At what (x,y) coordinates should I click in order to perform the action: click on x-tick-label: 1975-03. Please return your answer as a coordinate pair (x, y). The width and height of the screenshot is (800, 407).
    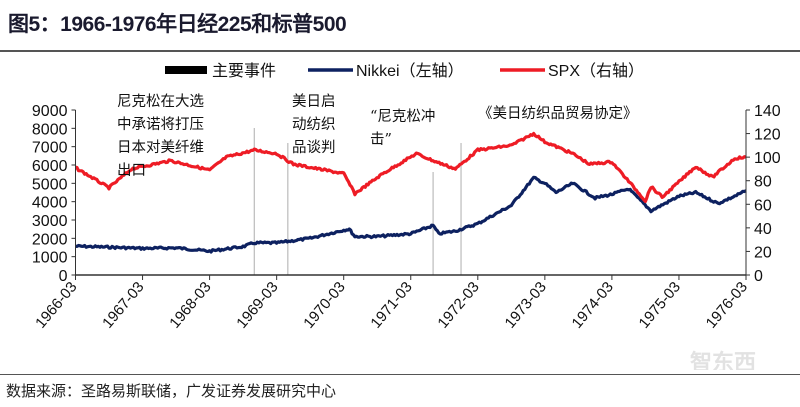
    Looking at the image, I should click on (660, 305).